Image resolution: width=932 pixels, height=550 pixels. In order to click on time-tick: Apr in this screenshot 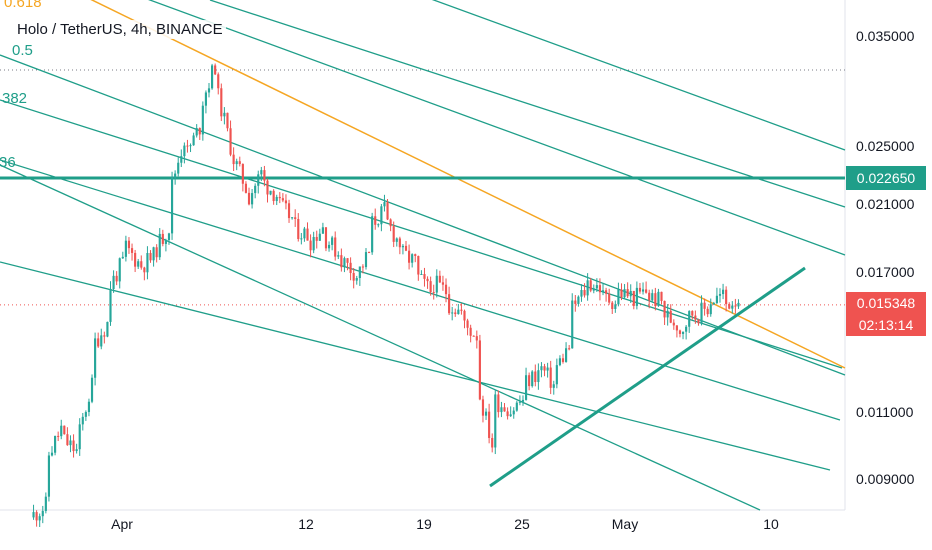, I will do `click(122, 524)`.